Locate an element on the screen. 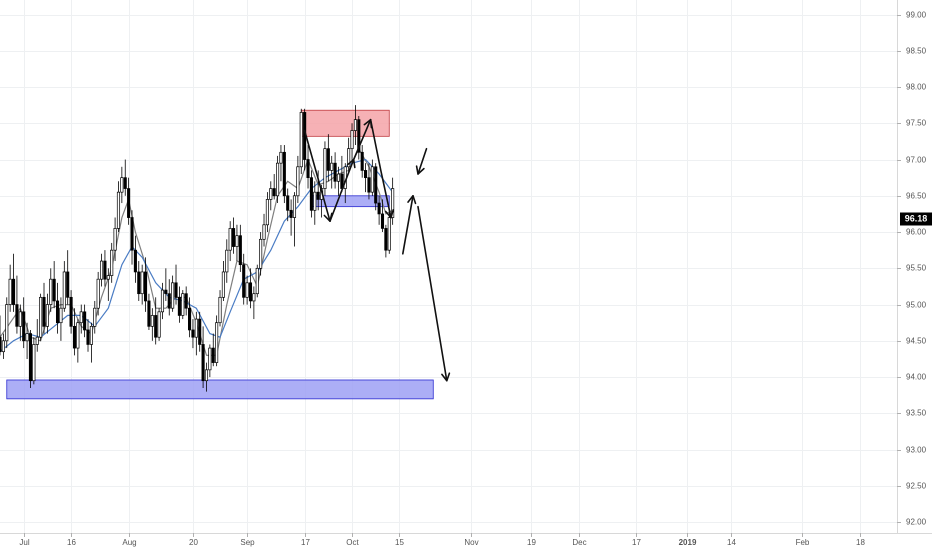  x-tick-label: Feb is located at coordinates (803, 542).